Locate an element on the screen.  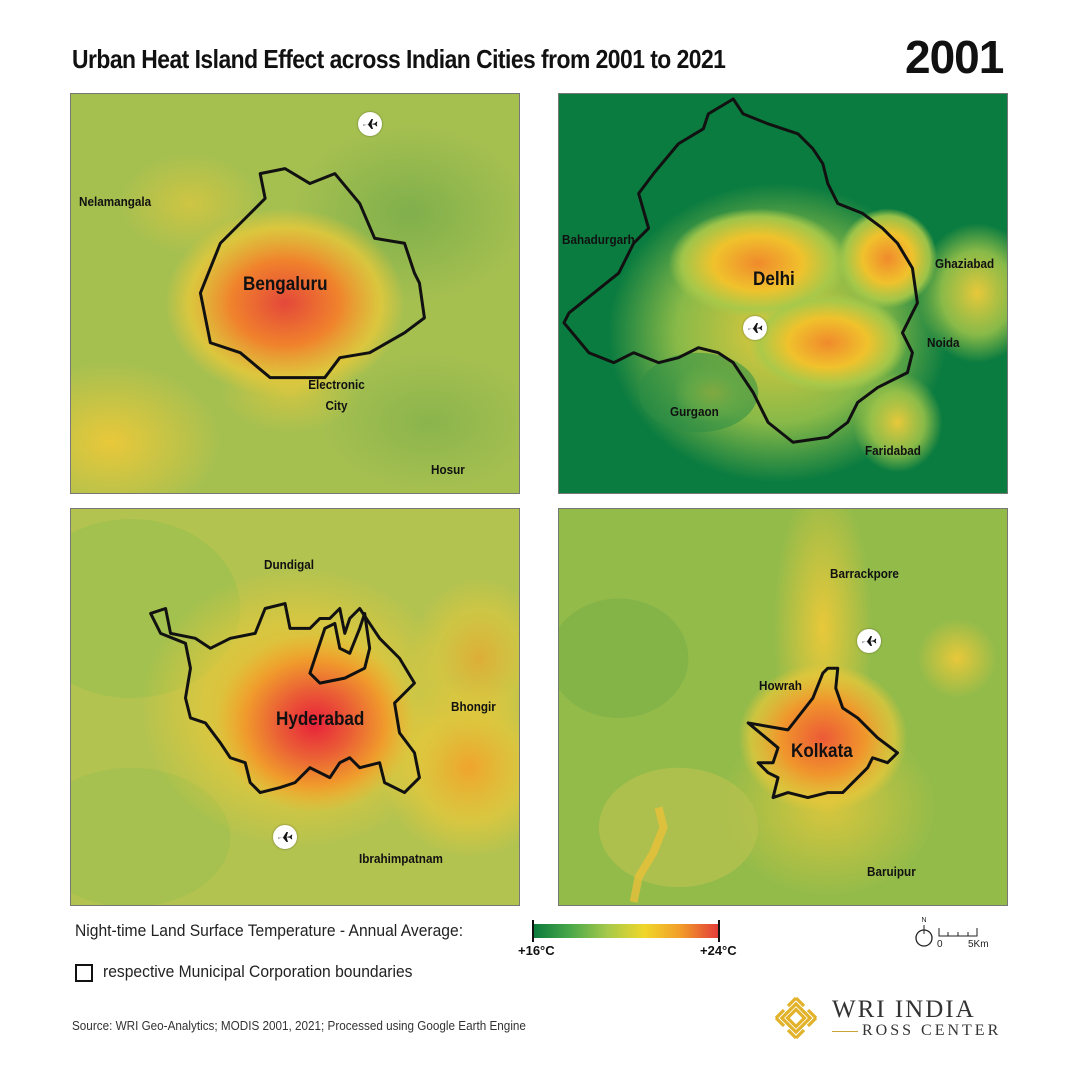
temperature-color-ramp is located at coordinates (626, 931).